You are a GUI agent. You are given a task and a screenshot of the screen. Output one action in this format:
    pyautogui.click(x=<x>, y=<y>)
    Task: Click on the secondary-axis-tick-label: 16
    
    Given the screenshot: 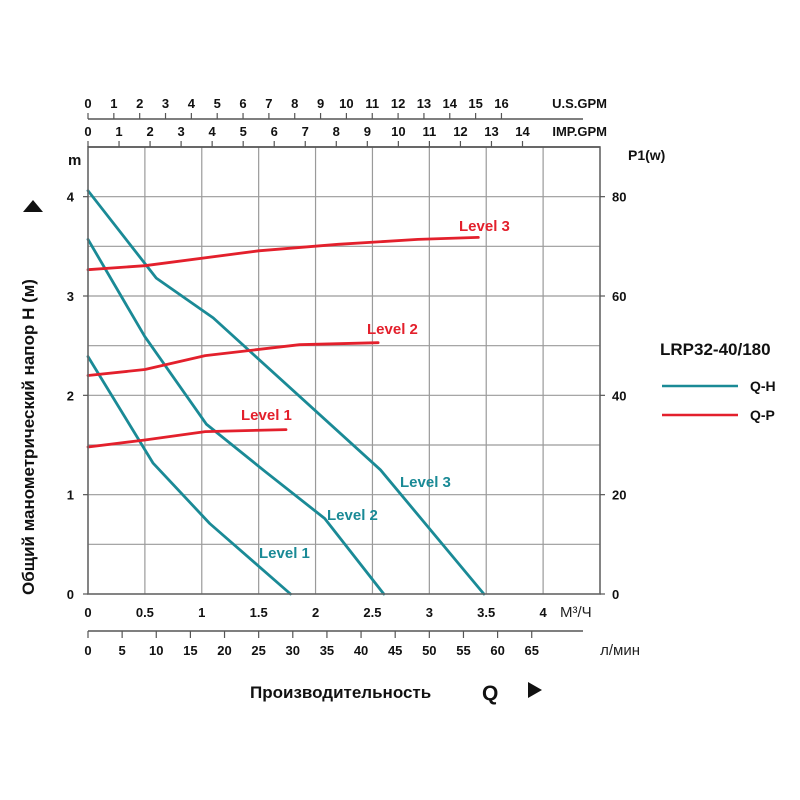 What is the action you would take?
    pyautogui.click(x=501, y=103)
    